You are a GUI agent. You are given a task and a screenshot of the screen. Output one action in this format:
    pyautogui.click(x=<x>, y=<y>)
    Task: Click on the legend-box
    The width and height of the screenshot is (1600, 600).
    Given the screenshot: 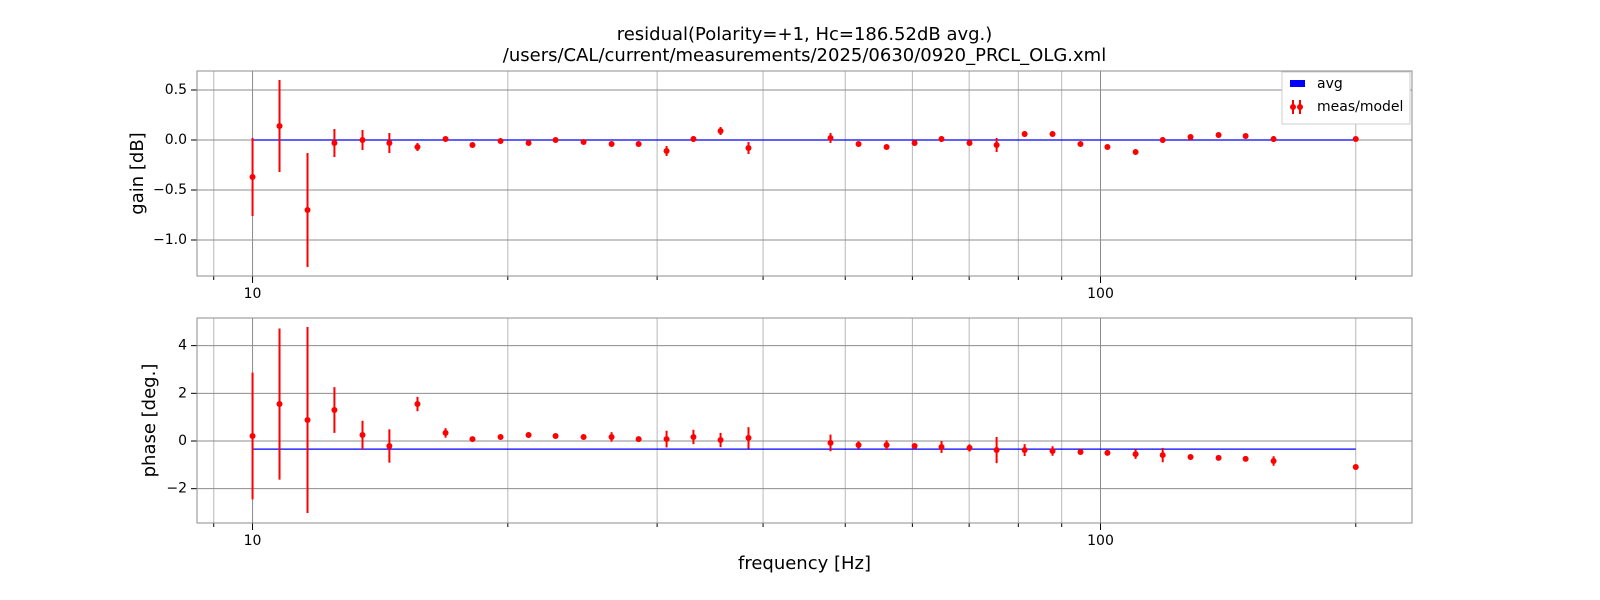 What is the action you would take?
    pyautogui.click(x=1346, y=98)
    